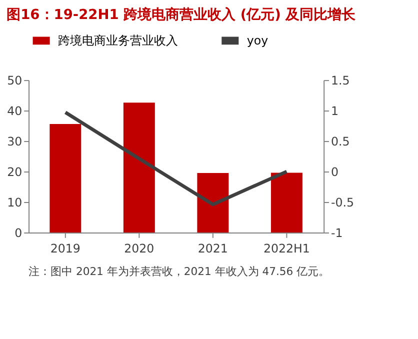 The image size is (418, 339). Describe the element at coordinates (340, 141) in the screenshot. I see `y2-tick-label: 0.5` at that location.